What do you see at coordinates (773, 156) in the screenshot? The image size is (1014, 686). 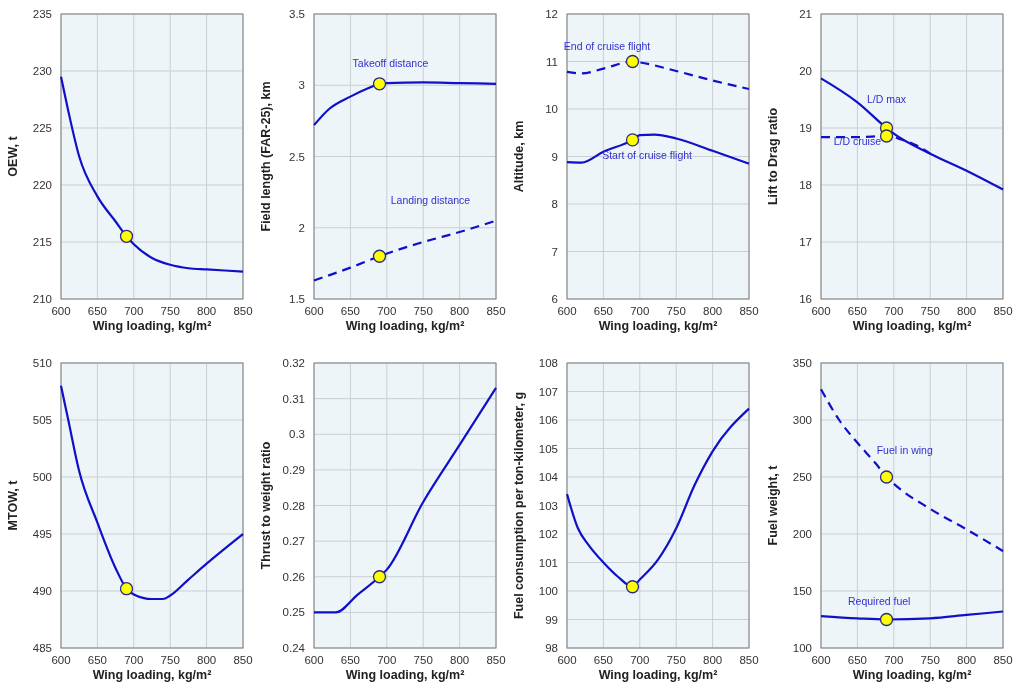 I see `y-axis-title: Lift to Drag ratio` at bounding box center [773, 156].